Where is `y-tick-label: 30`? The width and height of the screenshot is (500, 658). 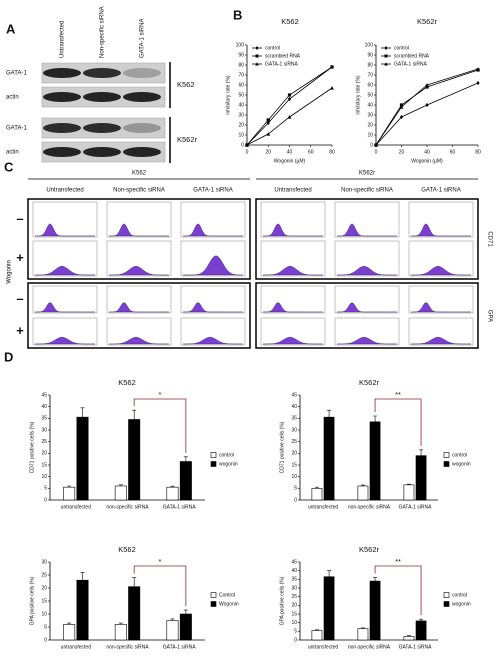
y-tick-label: 30 is located at coordinates (294, 430).